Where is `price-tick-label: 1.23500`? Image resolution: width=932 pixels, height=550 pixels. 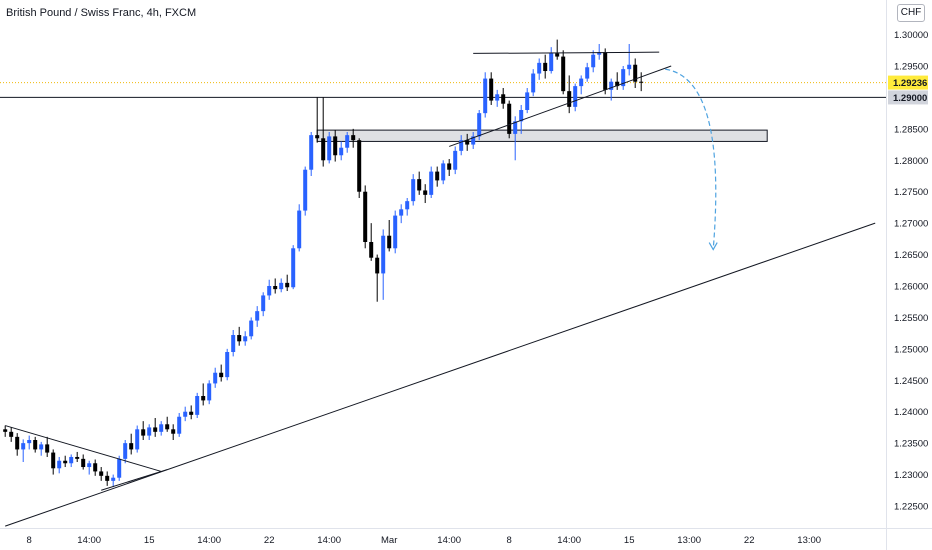 price-tick-label: 1.23500 is located at coordinates (911, 444).